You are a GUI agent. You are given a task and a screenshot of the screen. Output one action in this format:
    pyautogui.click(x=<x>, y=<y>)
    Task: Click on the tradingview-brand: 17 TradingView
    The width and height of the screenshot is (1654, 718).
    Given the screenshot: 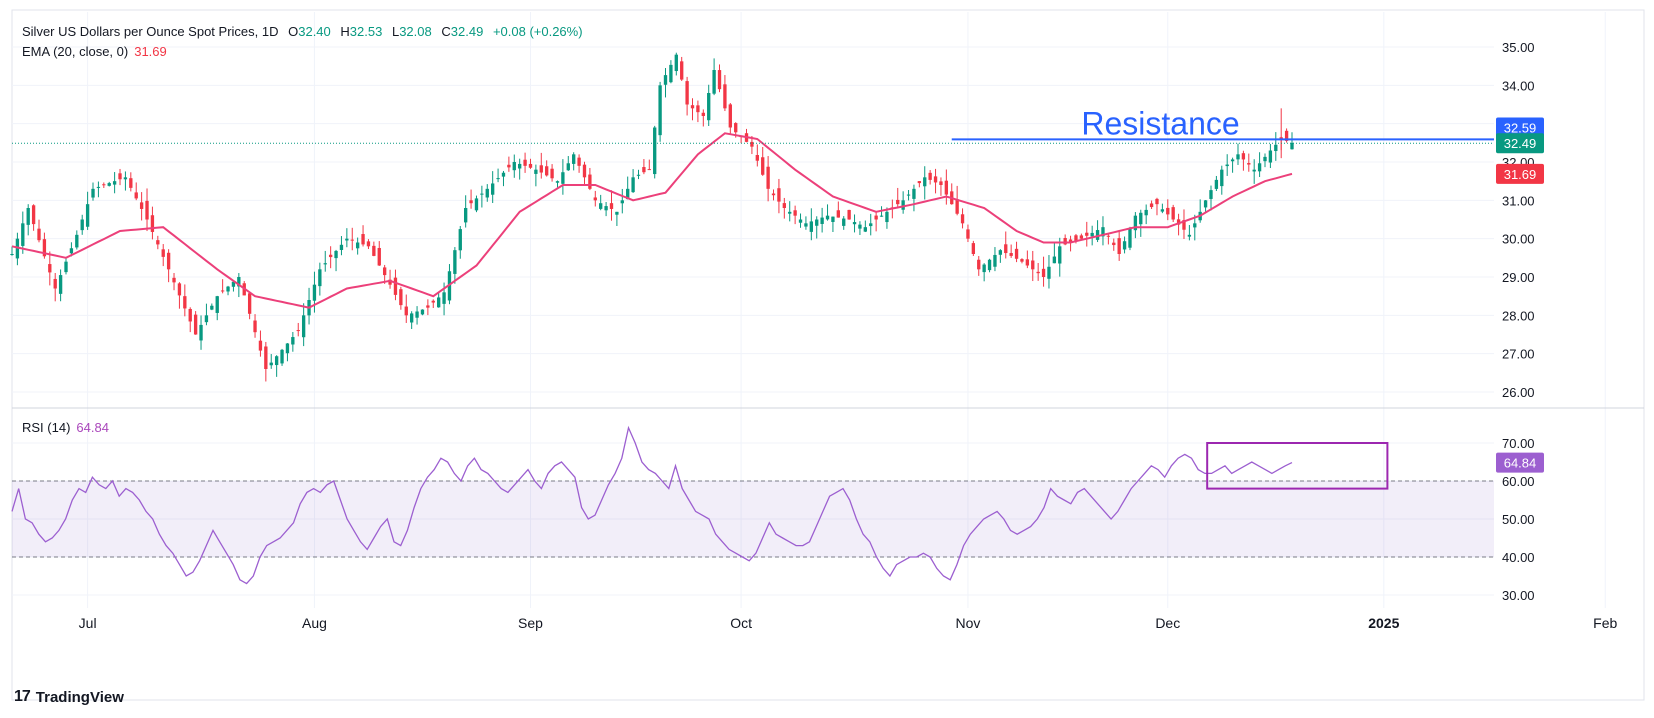 What is the action you would take?
    pyautogui.click(x=69, y=697)
    